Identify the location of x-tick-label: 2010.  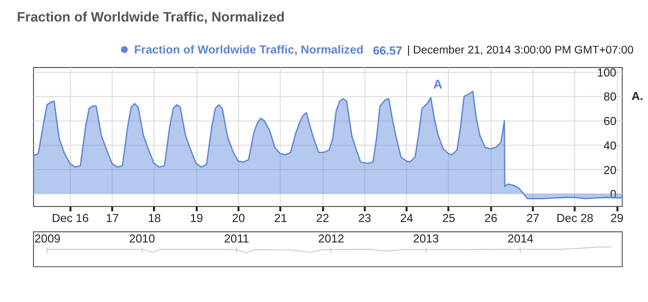
(142, 239).